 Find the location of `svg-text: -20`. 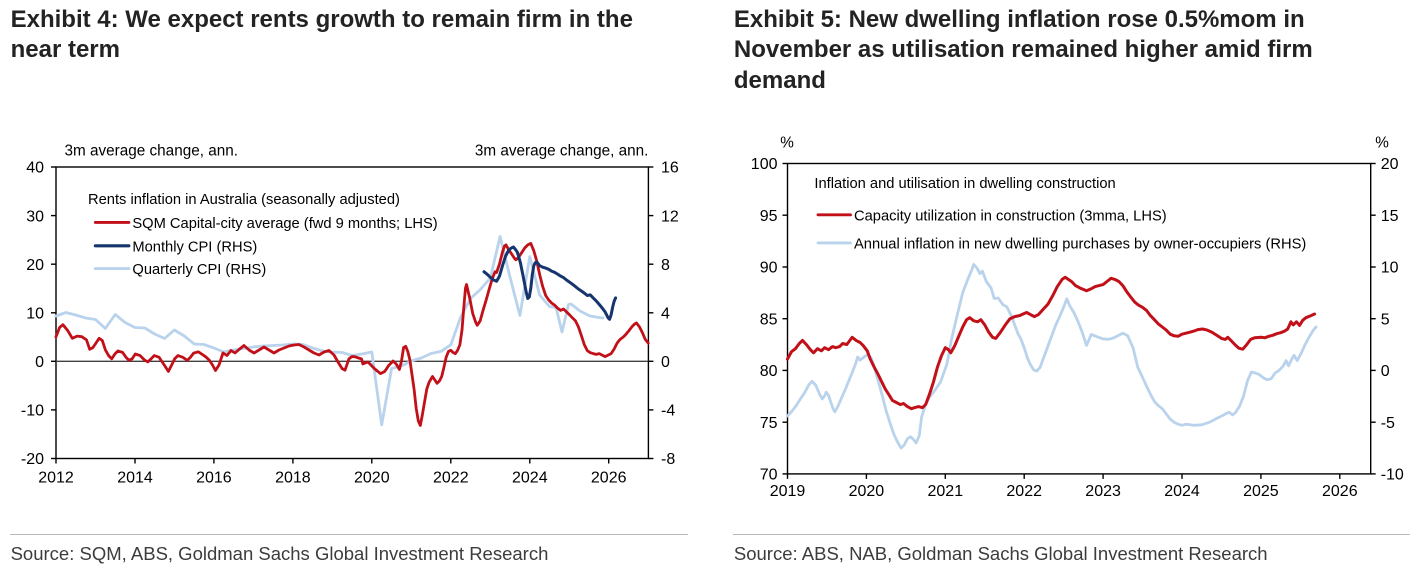

svg-text: -20 is located at coordinates (32, 459).